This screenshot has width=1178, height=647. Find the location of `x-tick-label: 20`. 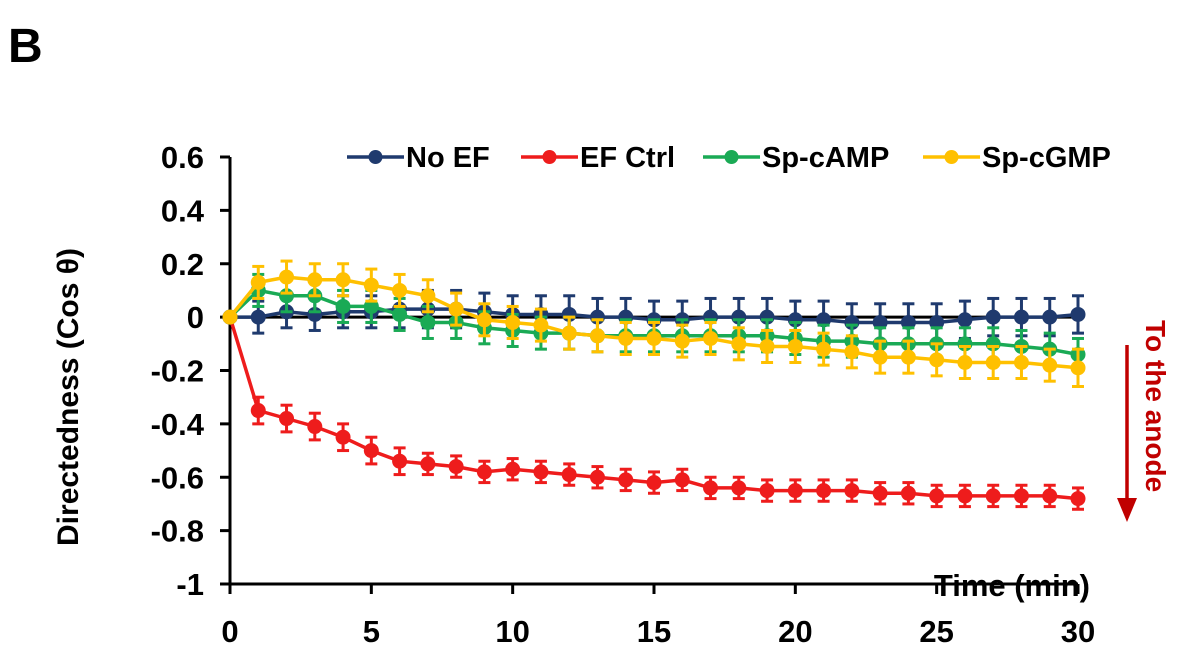

x-tick-label: 20 is located at coordinates (795, 630).